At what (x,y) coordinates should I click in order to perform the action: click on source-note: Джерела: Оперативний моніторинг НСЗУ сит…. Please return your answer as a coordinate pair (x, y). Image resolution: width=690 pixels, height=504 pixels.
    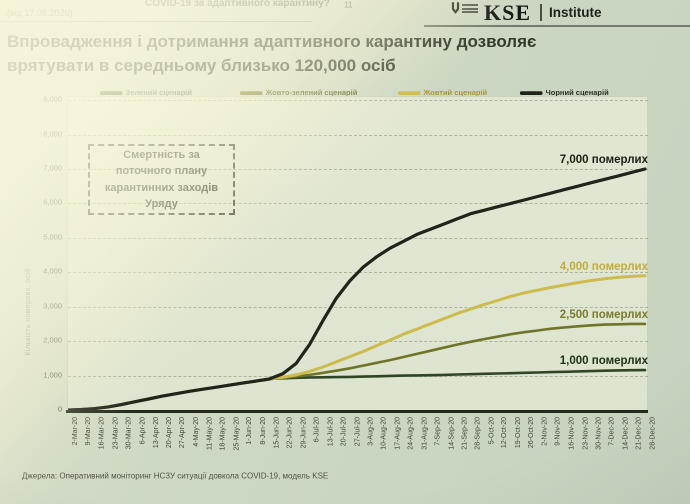
    Looking at the image, I should click on (175, 476).